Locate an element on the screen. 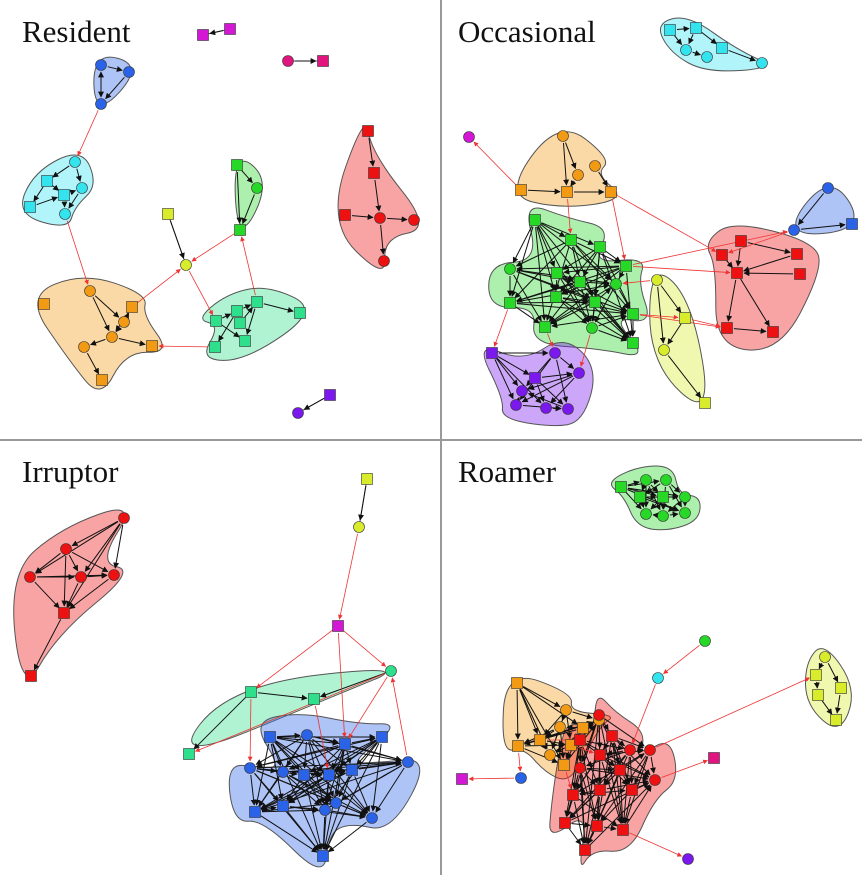  irruptor-magenta-node is located at coordinates (338, 626).